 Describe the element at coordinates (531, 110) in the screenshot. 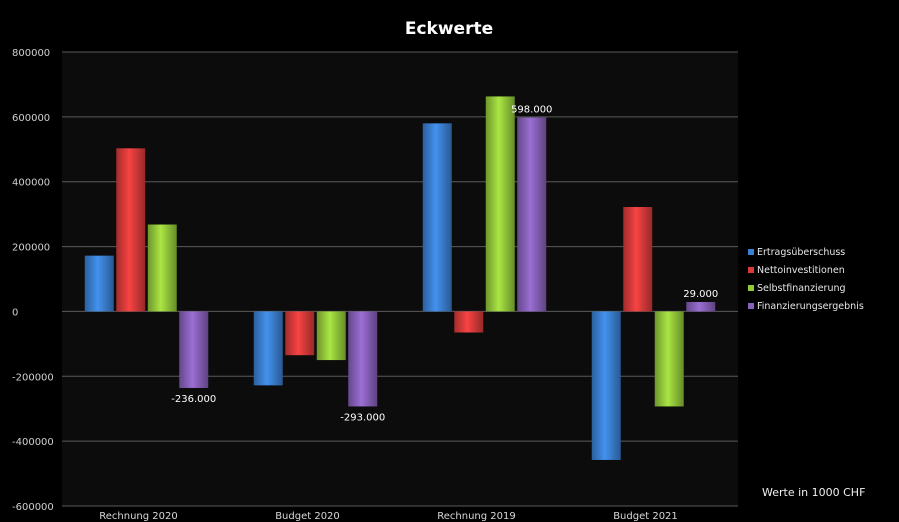

I see `data-label: 598.000` at that location.